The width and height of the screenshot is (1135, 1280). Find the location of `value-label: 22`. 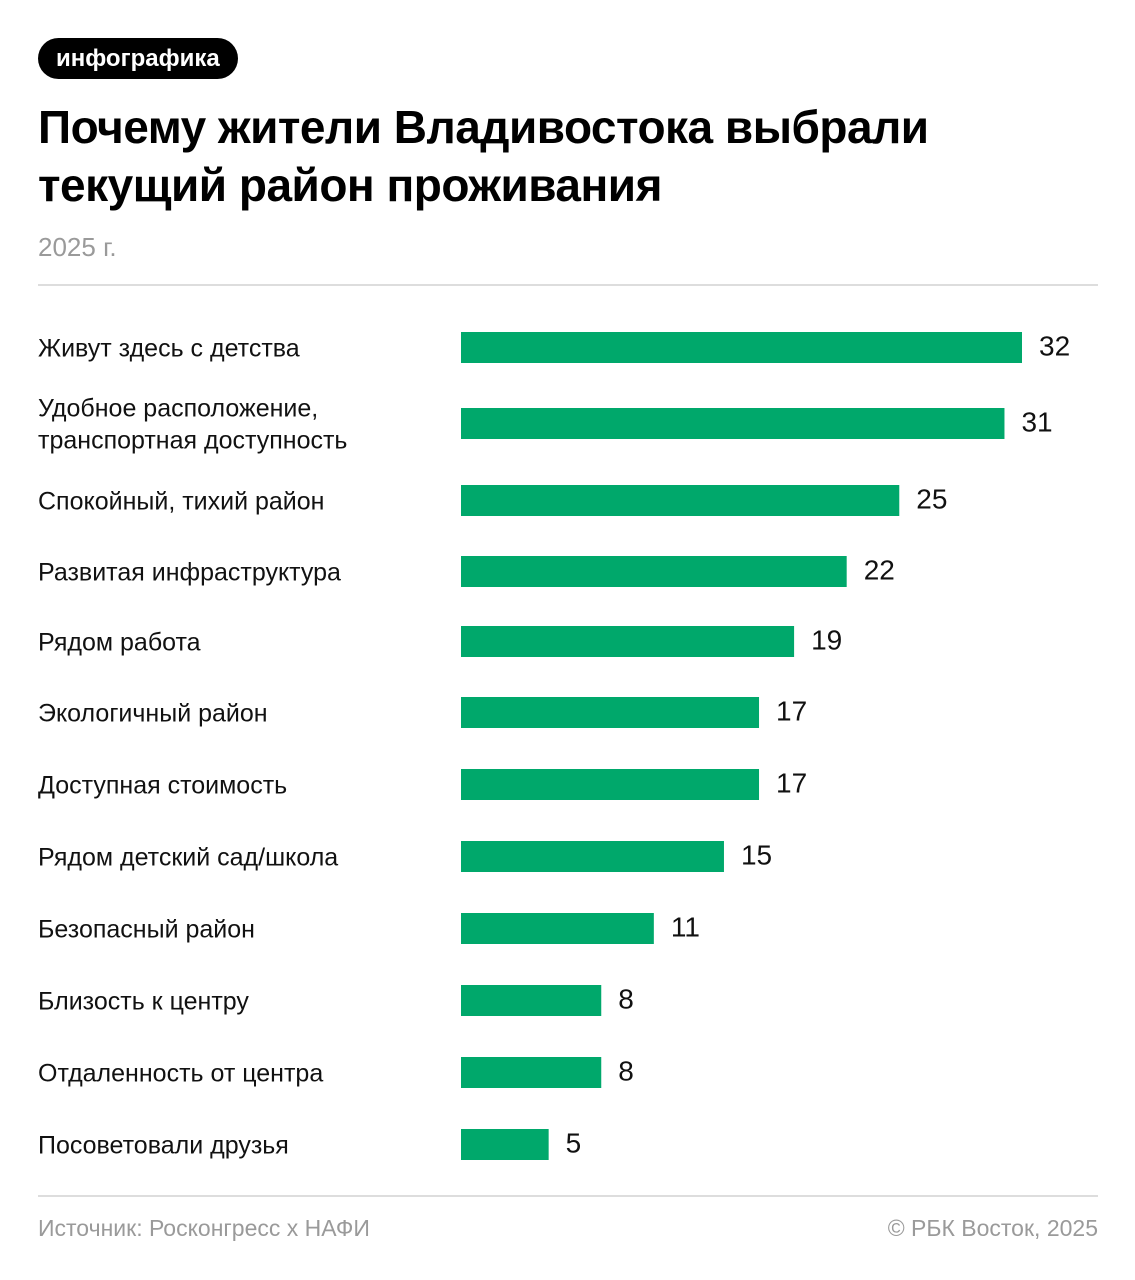

value-label: 22 is located at coordinates (879, 570).